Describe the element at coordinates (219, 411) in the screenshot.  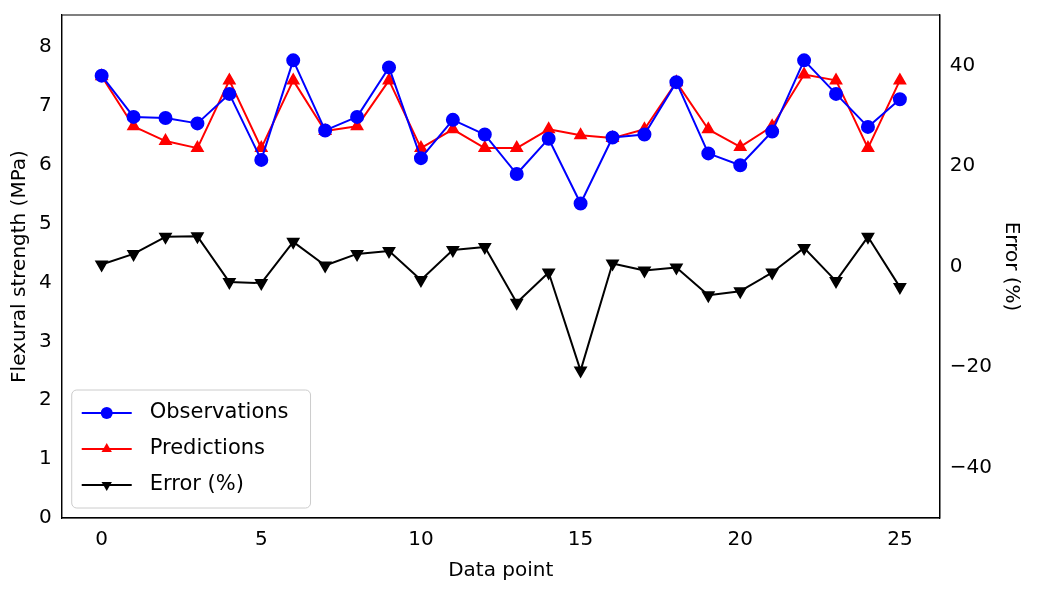
I see `legend-label: Observations` at that location.